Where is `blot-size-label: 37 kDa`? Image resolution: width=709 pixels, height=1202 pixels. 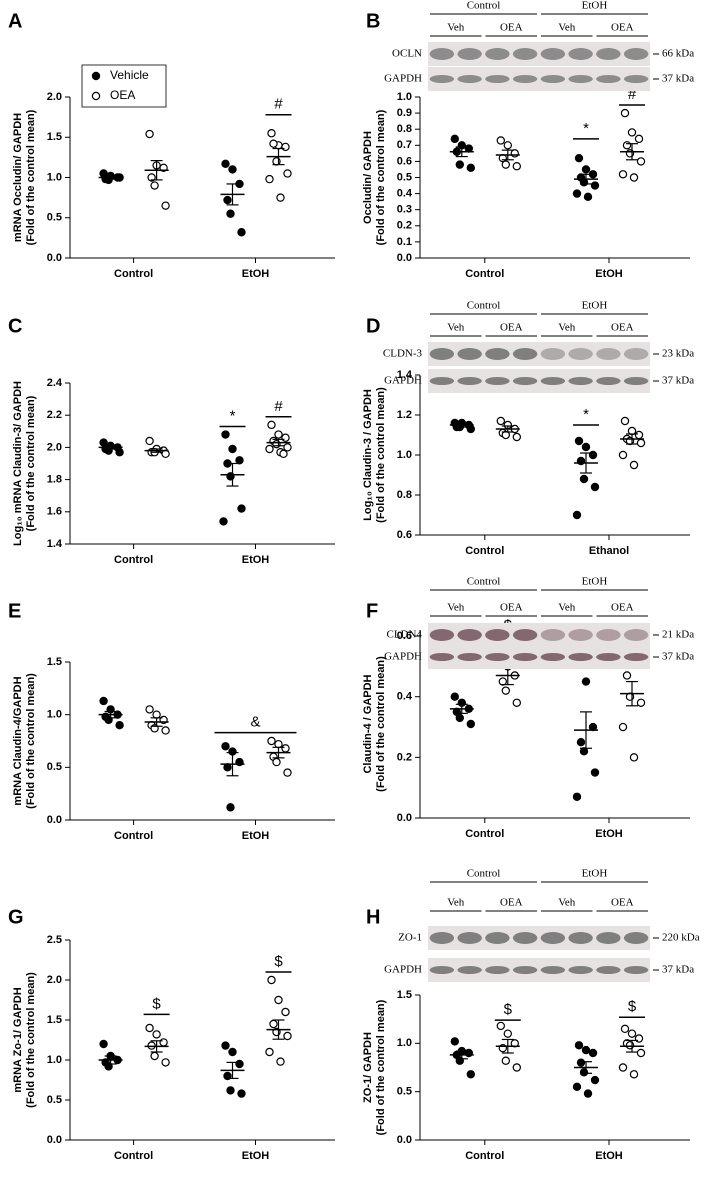 blot-size-label: 37 kDa is located at coordinates (678, 970).